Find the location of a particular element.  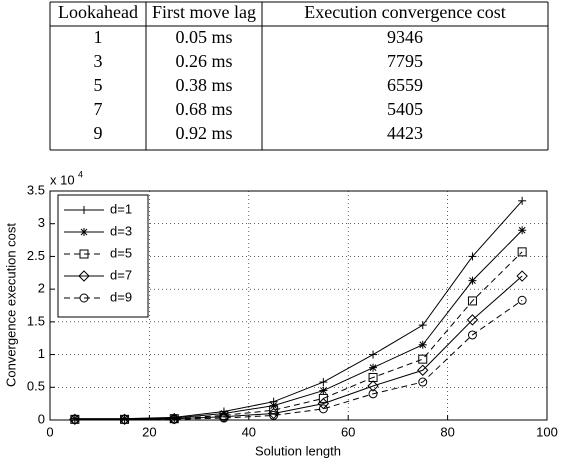

y-tick-label: 1.5 is located at coordinates (36, 320).